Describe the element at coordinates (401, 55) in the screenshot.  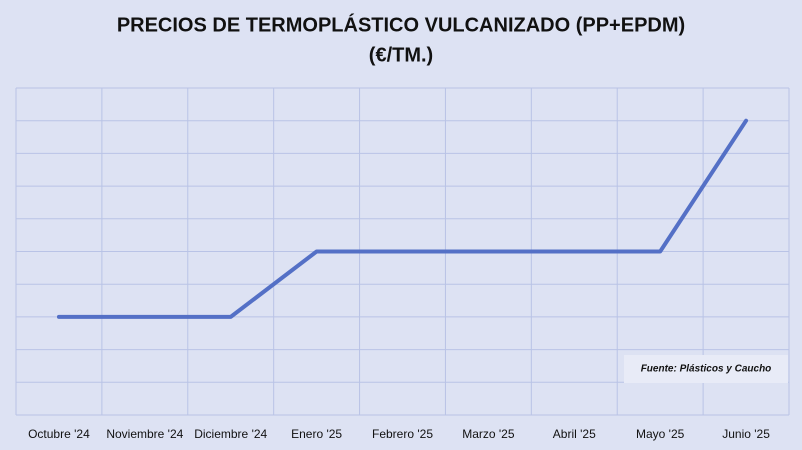
I see `chart-subtitle: (€/TM.)` at that location.